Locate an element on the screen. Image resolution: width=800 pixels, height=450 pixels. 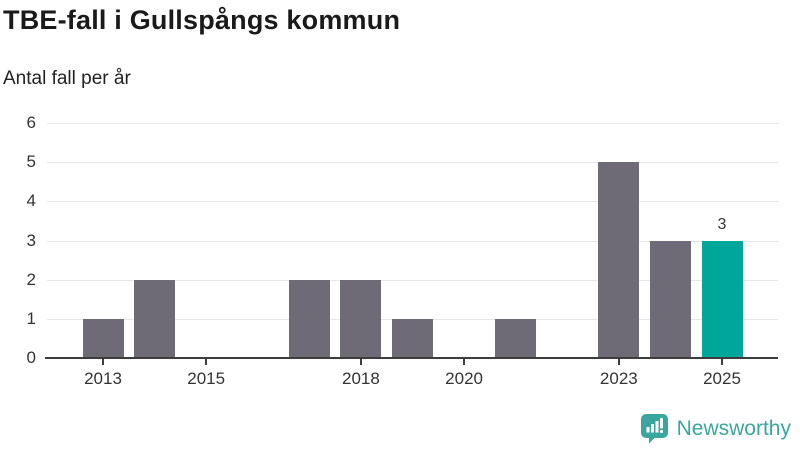
chart-subtitle: Antal fall per år is located at coordinates (67, 78).